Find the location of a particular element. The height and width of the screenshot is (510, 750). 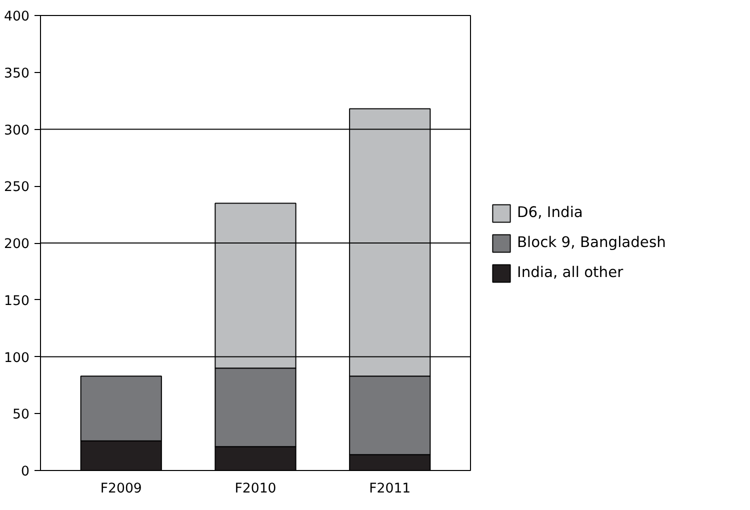

legend-label: Block 9, Bangladesh is located at coordinates (591, 242).